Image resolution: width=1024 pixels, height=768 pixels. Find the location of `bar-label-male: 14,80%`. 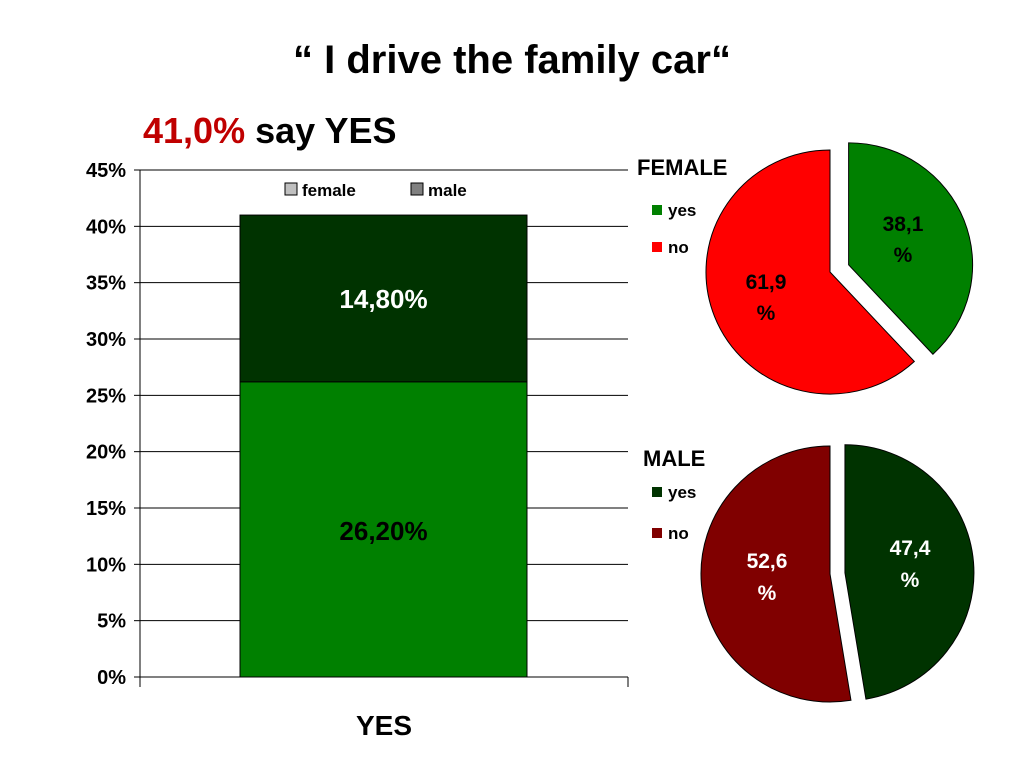

bar-label-male: 14,80% is located at coordinates (383, 299).